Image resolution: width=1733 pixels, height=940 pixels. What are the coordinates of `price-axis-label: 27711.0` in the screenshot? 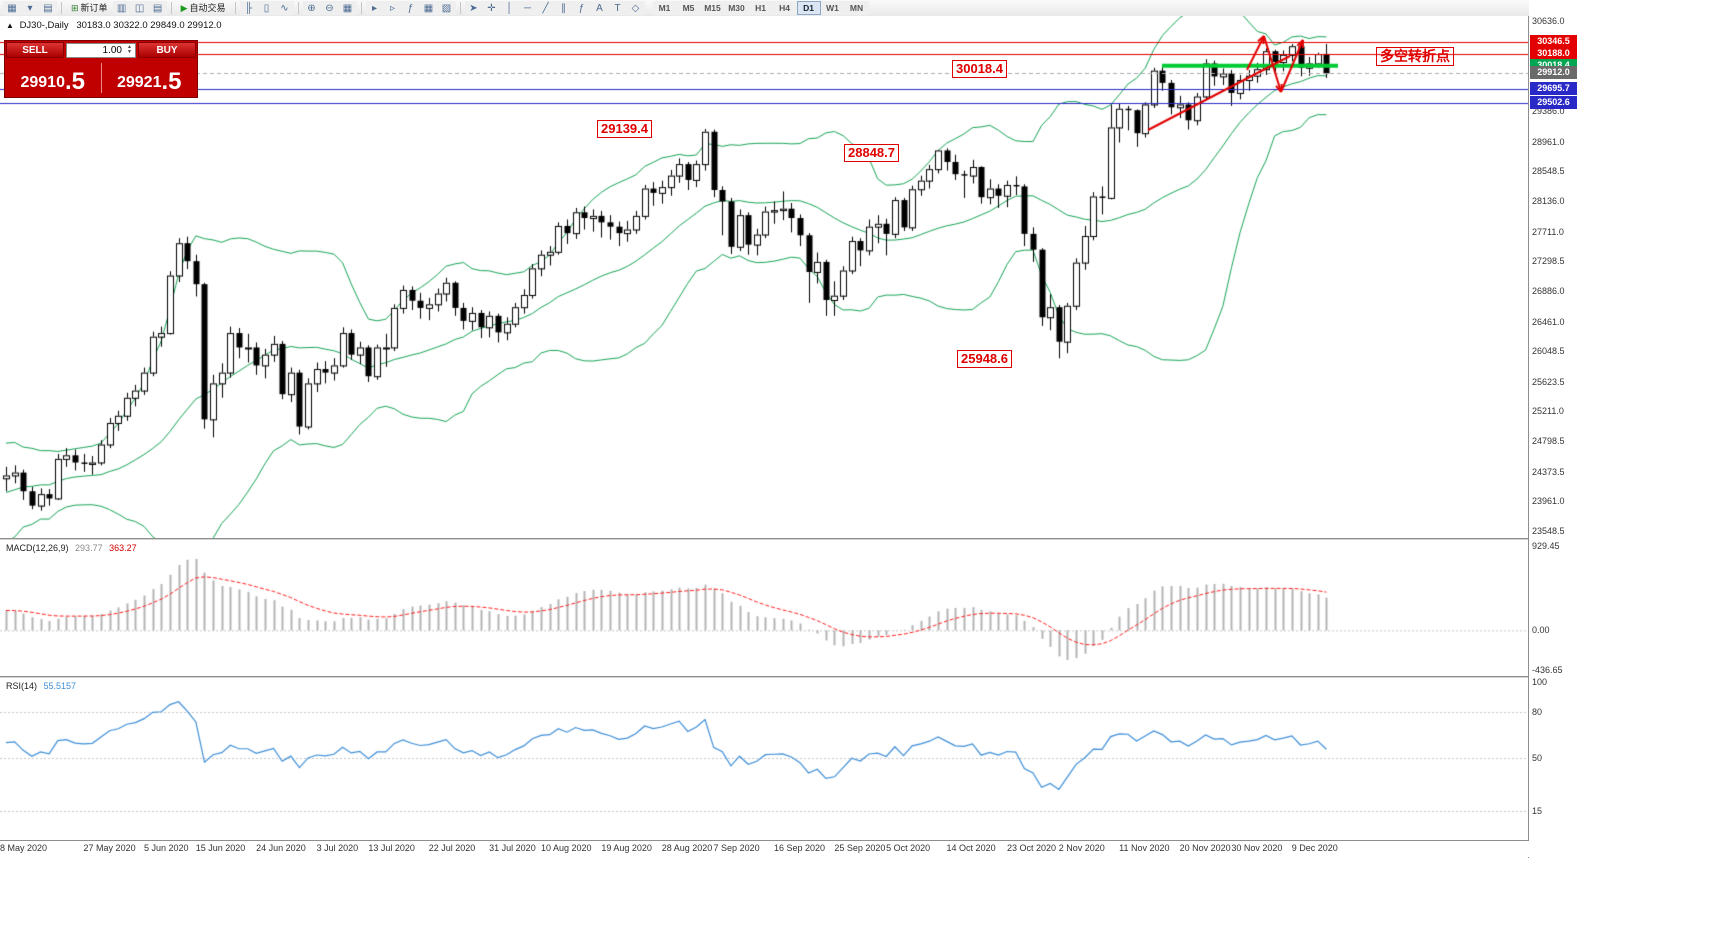 It's located at (1548, 231).